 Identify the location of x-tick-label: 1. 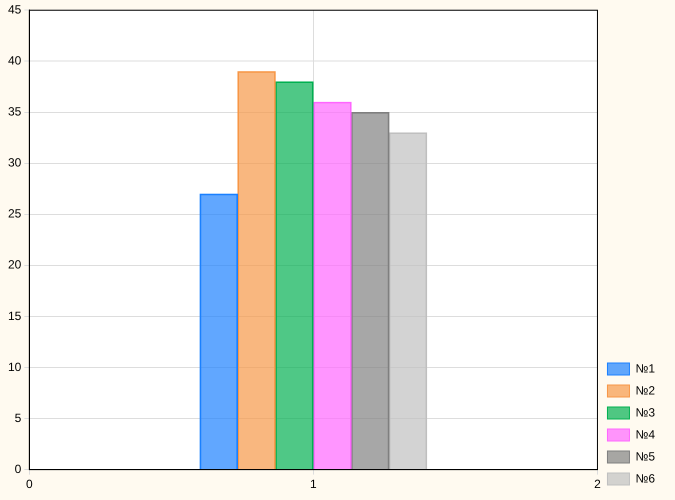
(314, 484).